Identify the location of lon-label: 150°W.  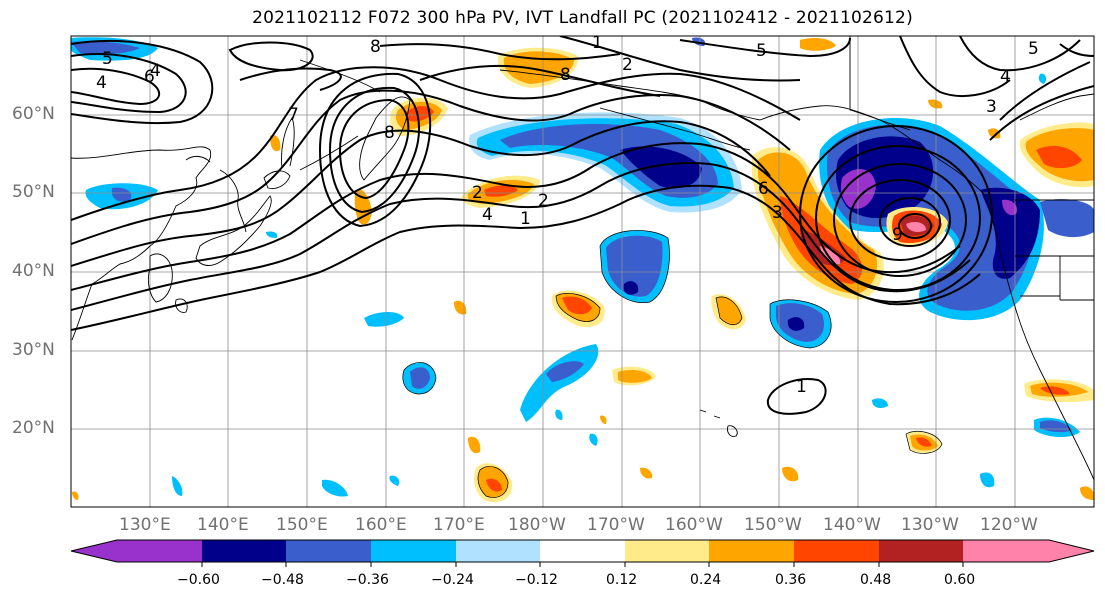
(773, 525).